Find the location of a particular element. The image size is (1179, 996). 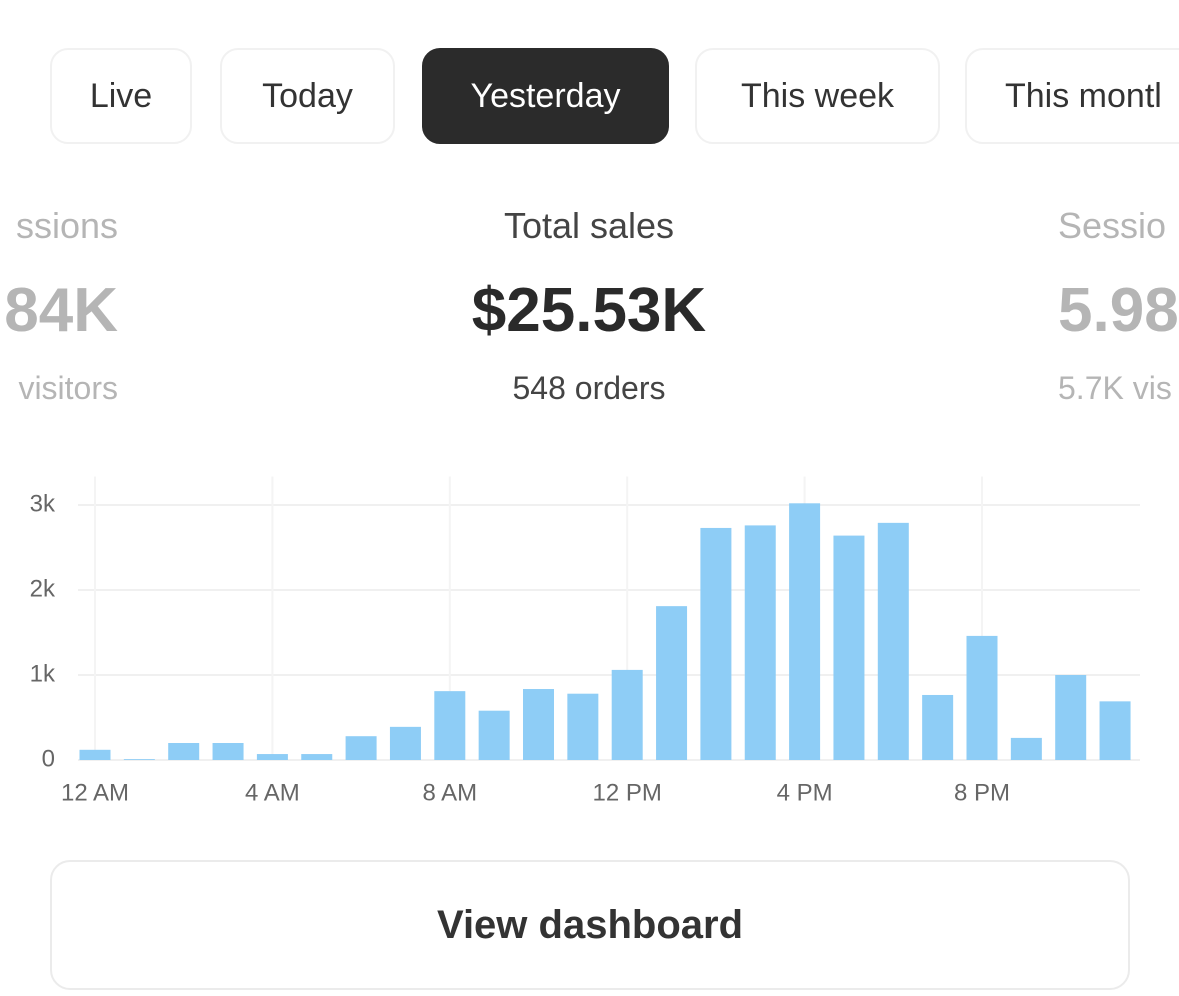

metric-value: 5.98 is located at coordinates (1118, 310).